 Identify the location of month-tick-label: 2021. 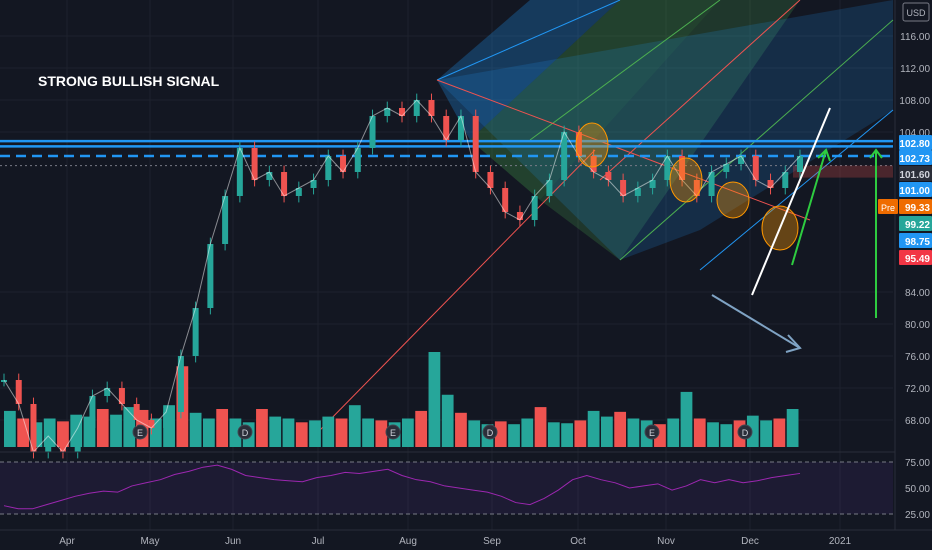
(840, 541).